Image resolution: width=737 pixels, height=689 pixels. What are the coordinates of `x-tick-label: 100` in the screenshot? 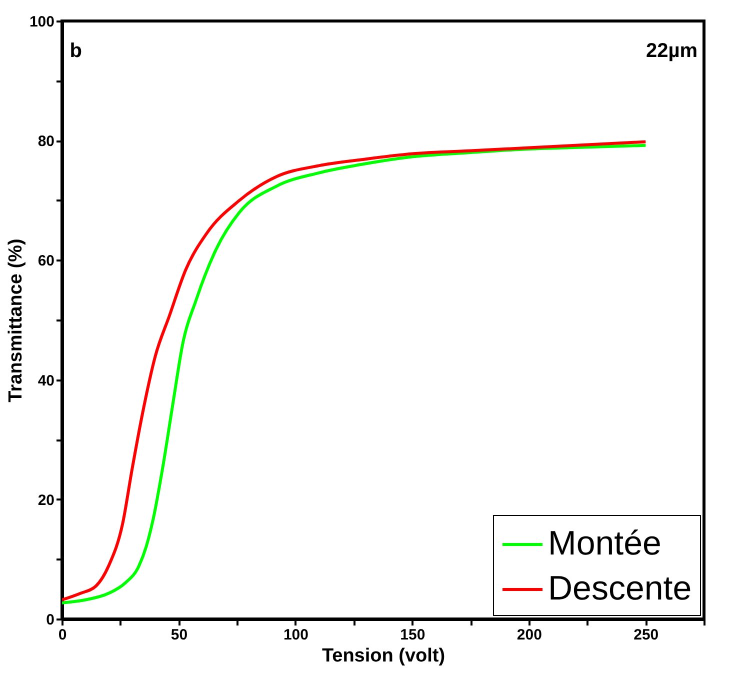 It's located at (295, 635).